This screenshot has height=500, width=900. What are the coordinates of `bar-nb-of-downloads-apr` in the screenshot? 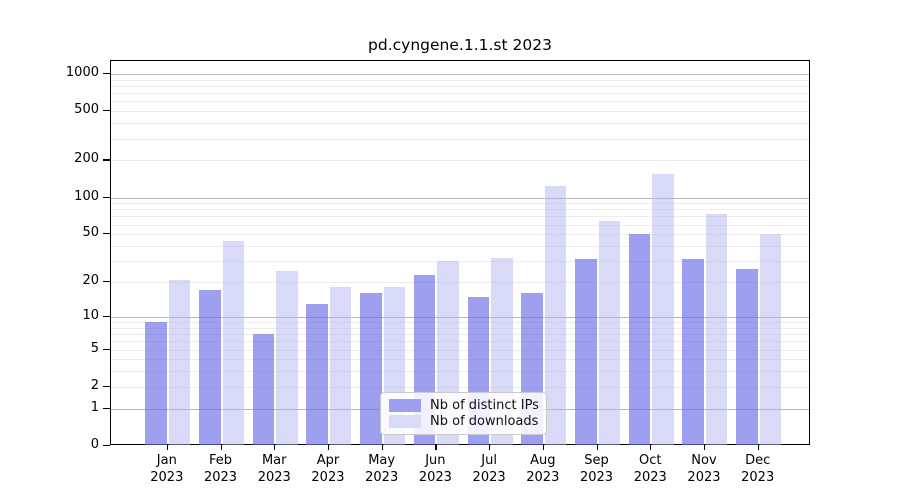 It's located at (340, 366).